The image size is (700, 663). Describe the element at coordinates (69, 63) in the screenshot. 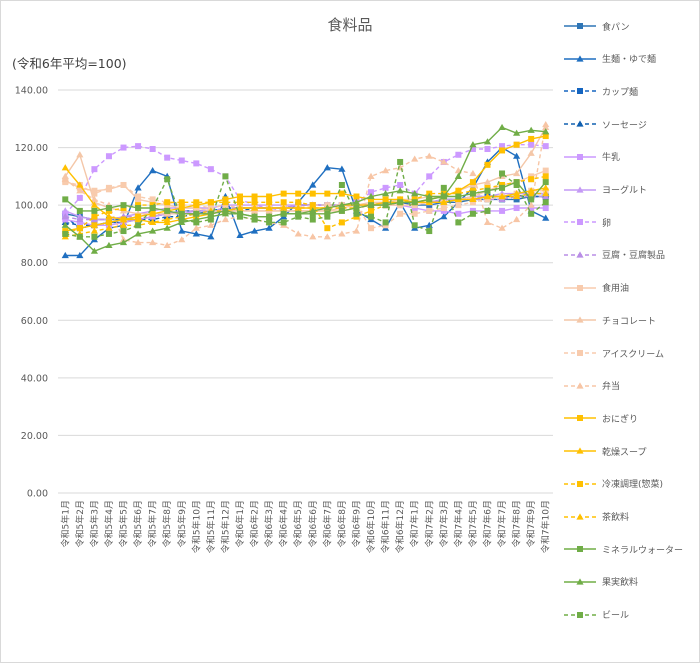

I see `y-axis-unit-label: (令和6年平均=100)` at that location.